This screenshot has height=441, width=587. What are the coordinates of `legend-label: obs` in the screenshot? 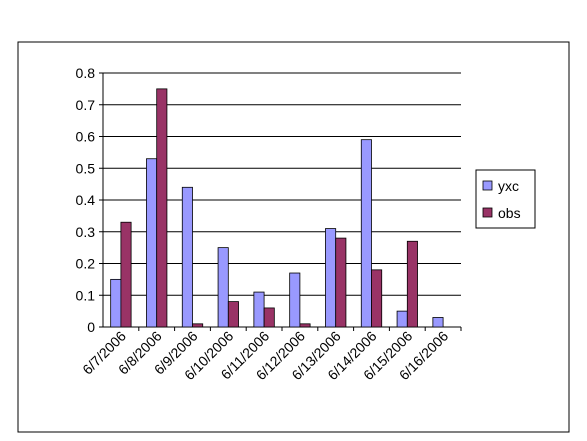 It's located at (509, 213).